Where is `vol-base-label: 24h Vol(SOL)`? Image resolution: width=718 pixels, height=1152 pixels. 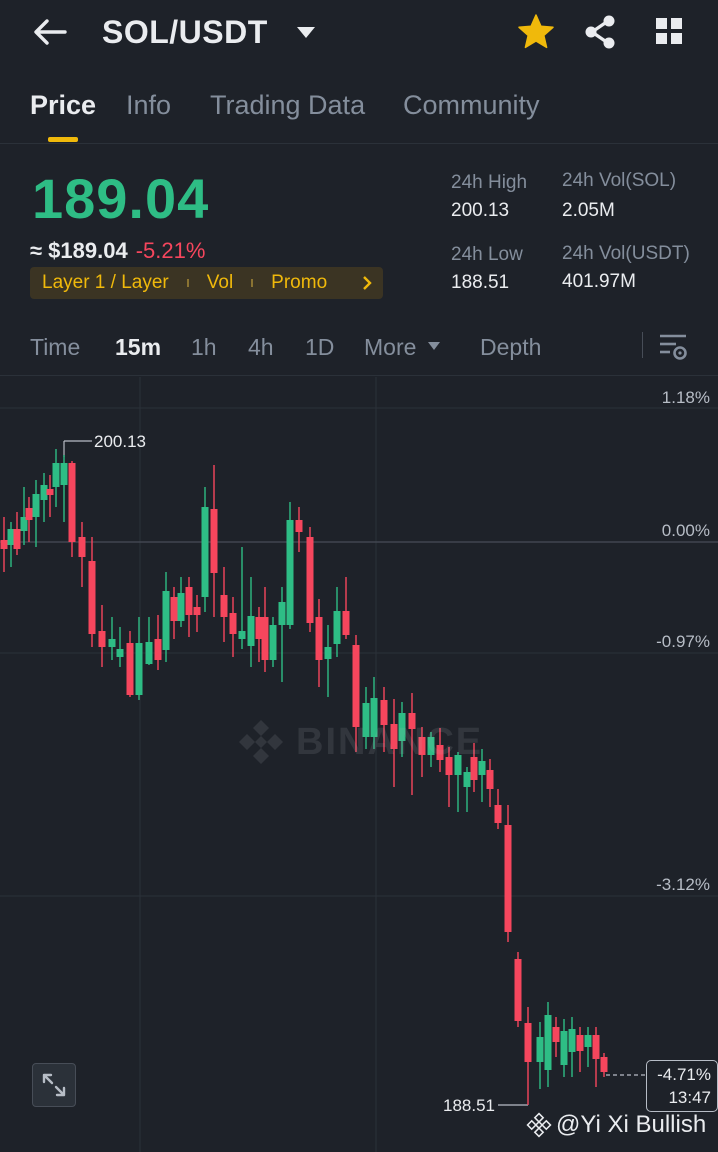
vol-base-label: 24h Vol(SOL) is located at coordinates (619, 180).